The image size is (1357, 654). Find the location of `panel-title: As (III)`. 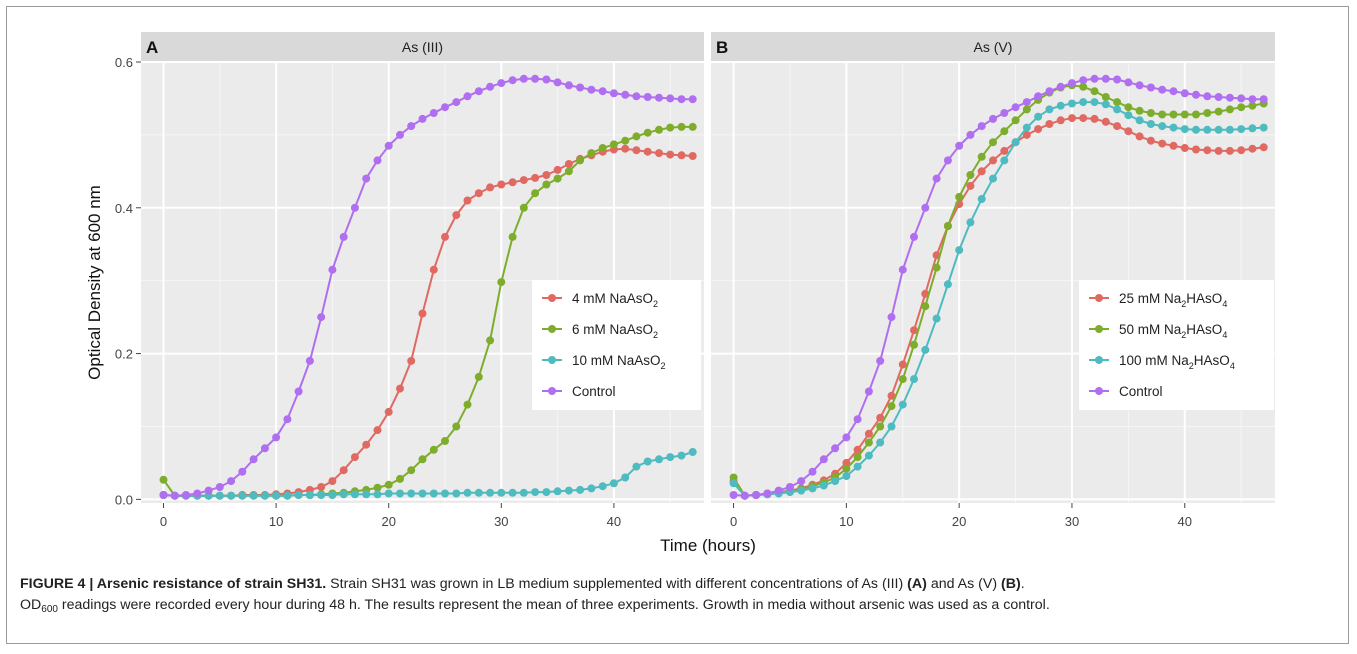

panel-title: As (III) is located at coordinates (422, 47).